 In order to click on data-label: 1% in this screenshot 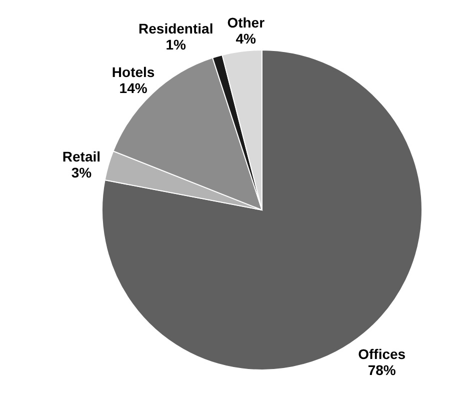, I will do `click(176, 44)`.